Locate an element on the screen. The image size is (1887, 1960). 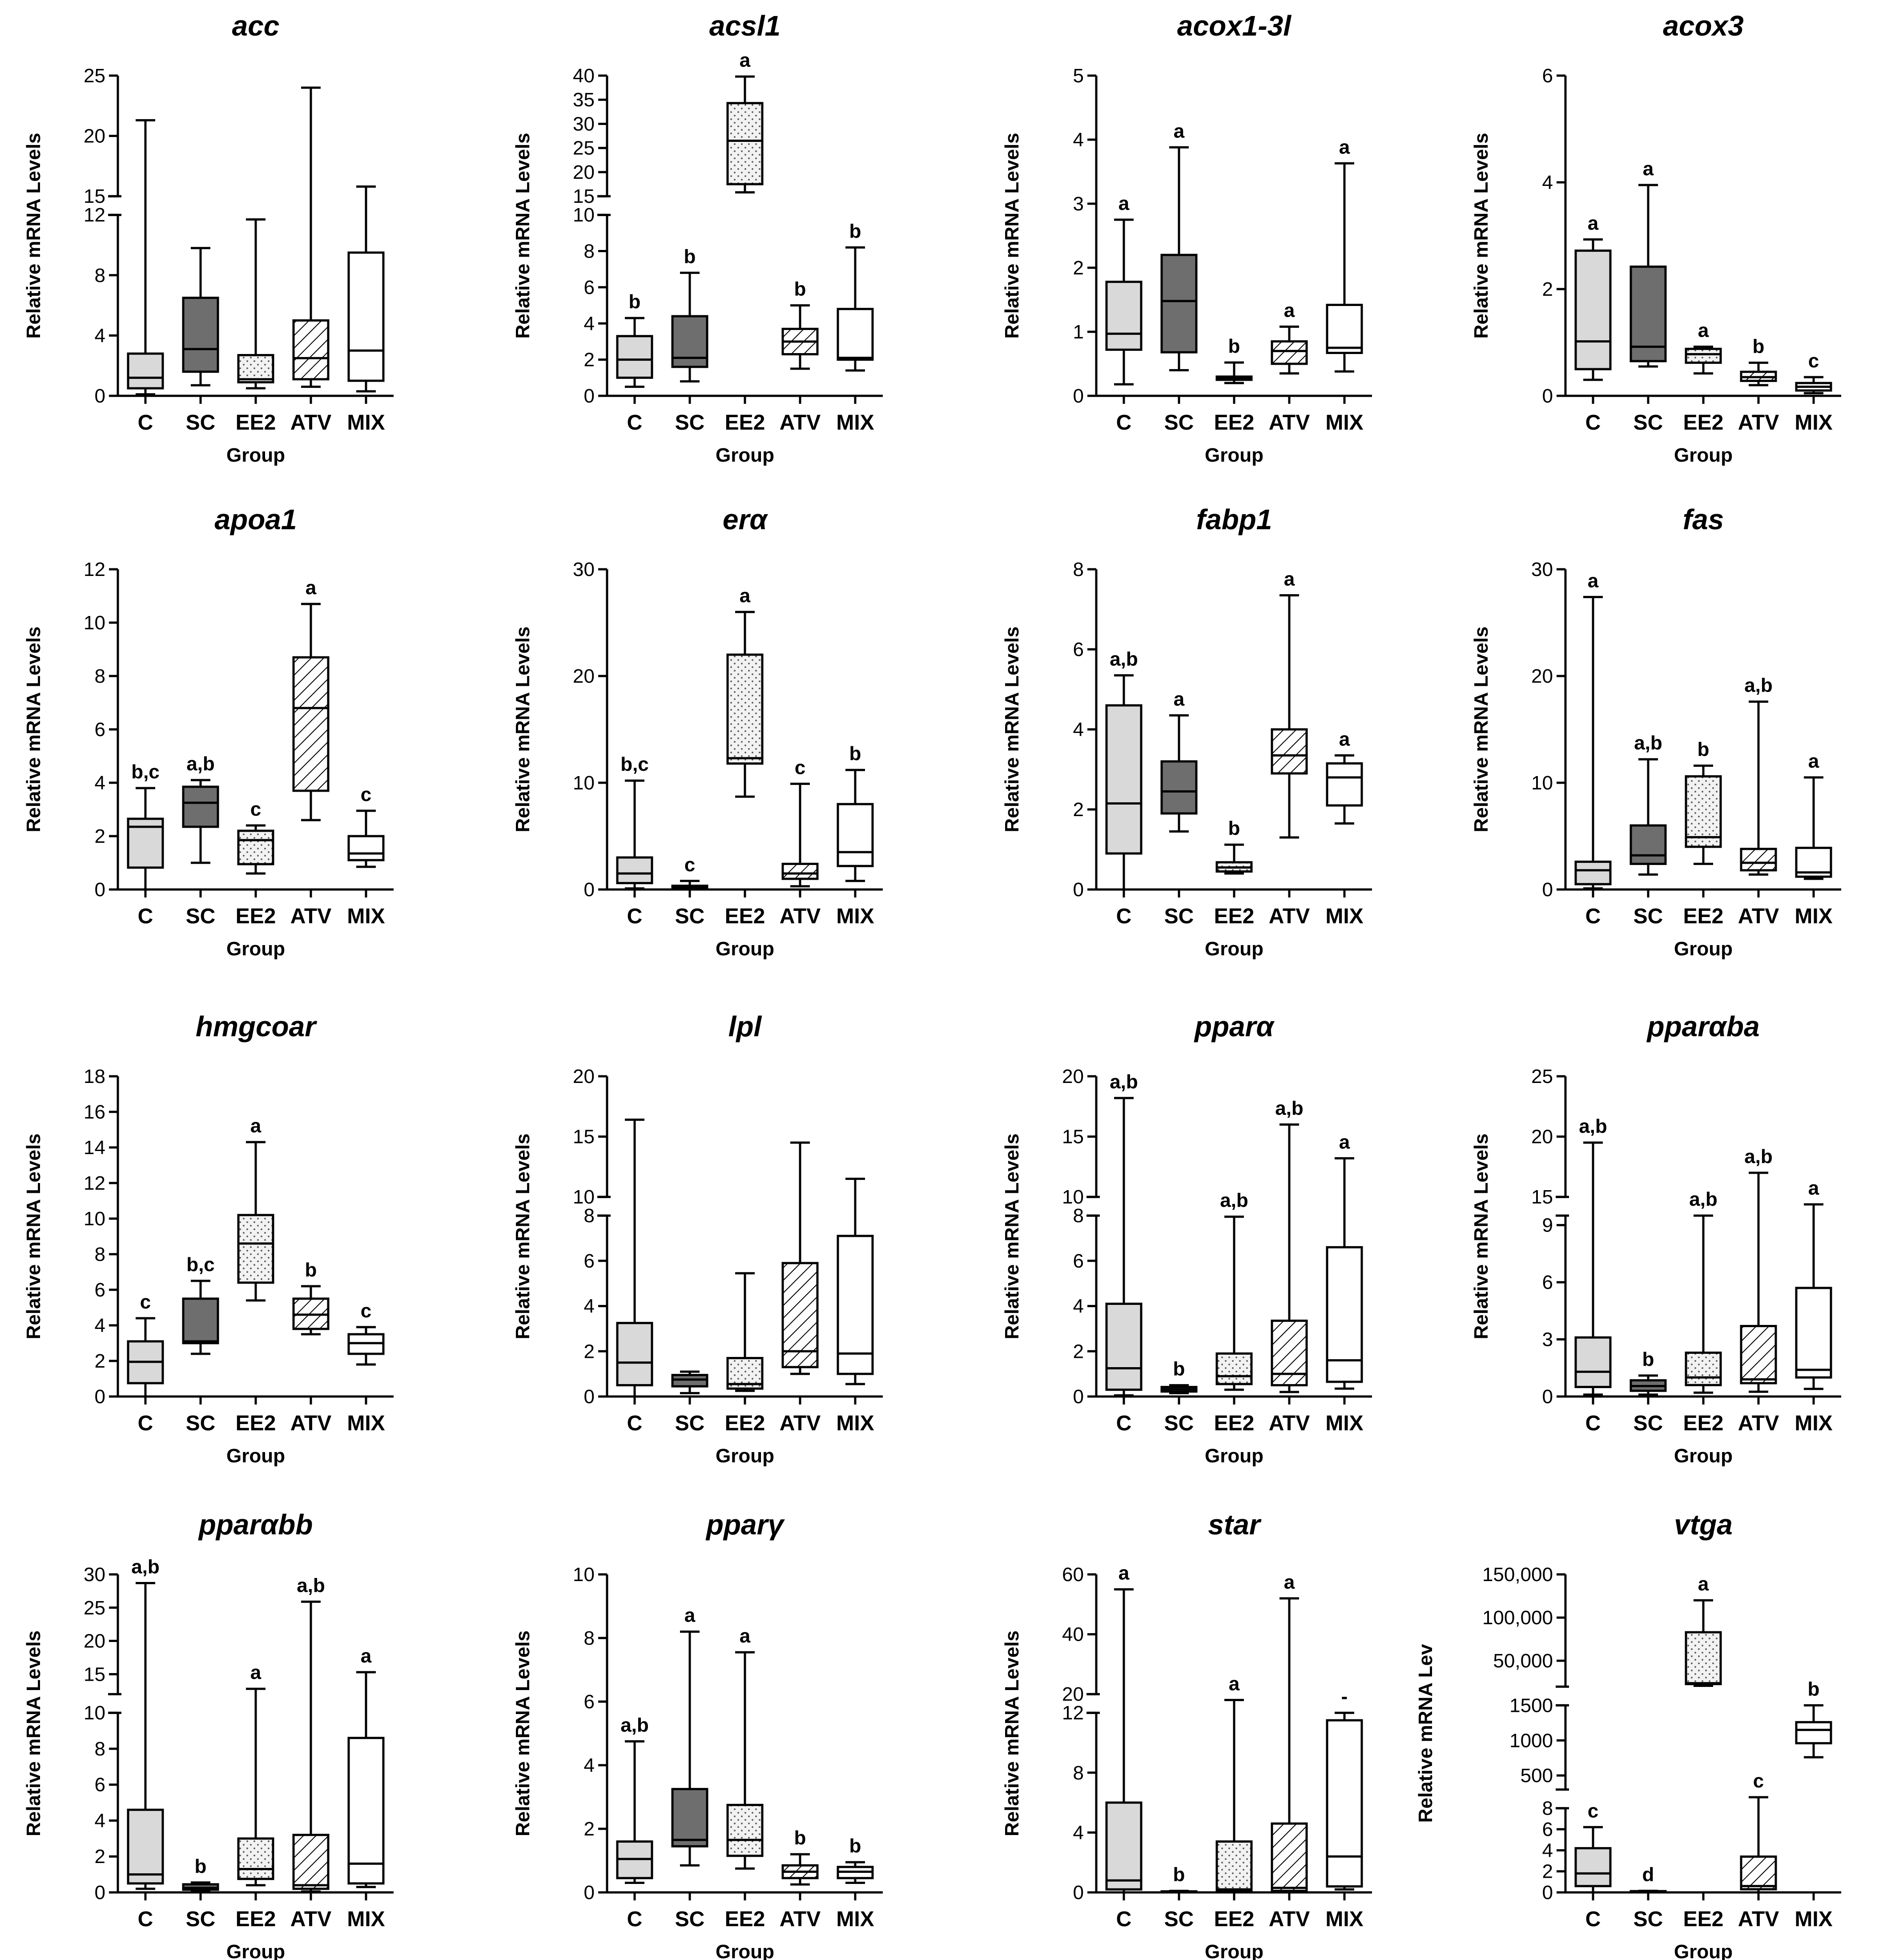
significance-label: b,c is located at coordinates (145, 772).